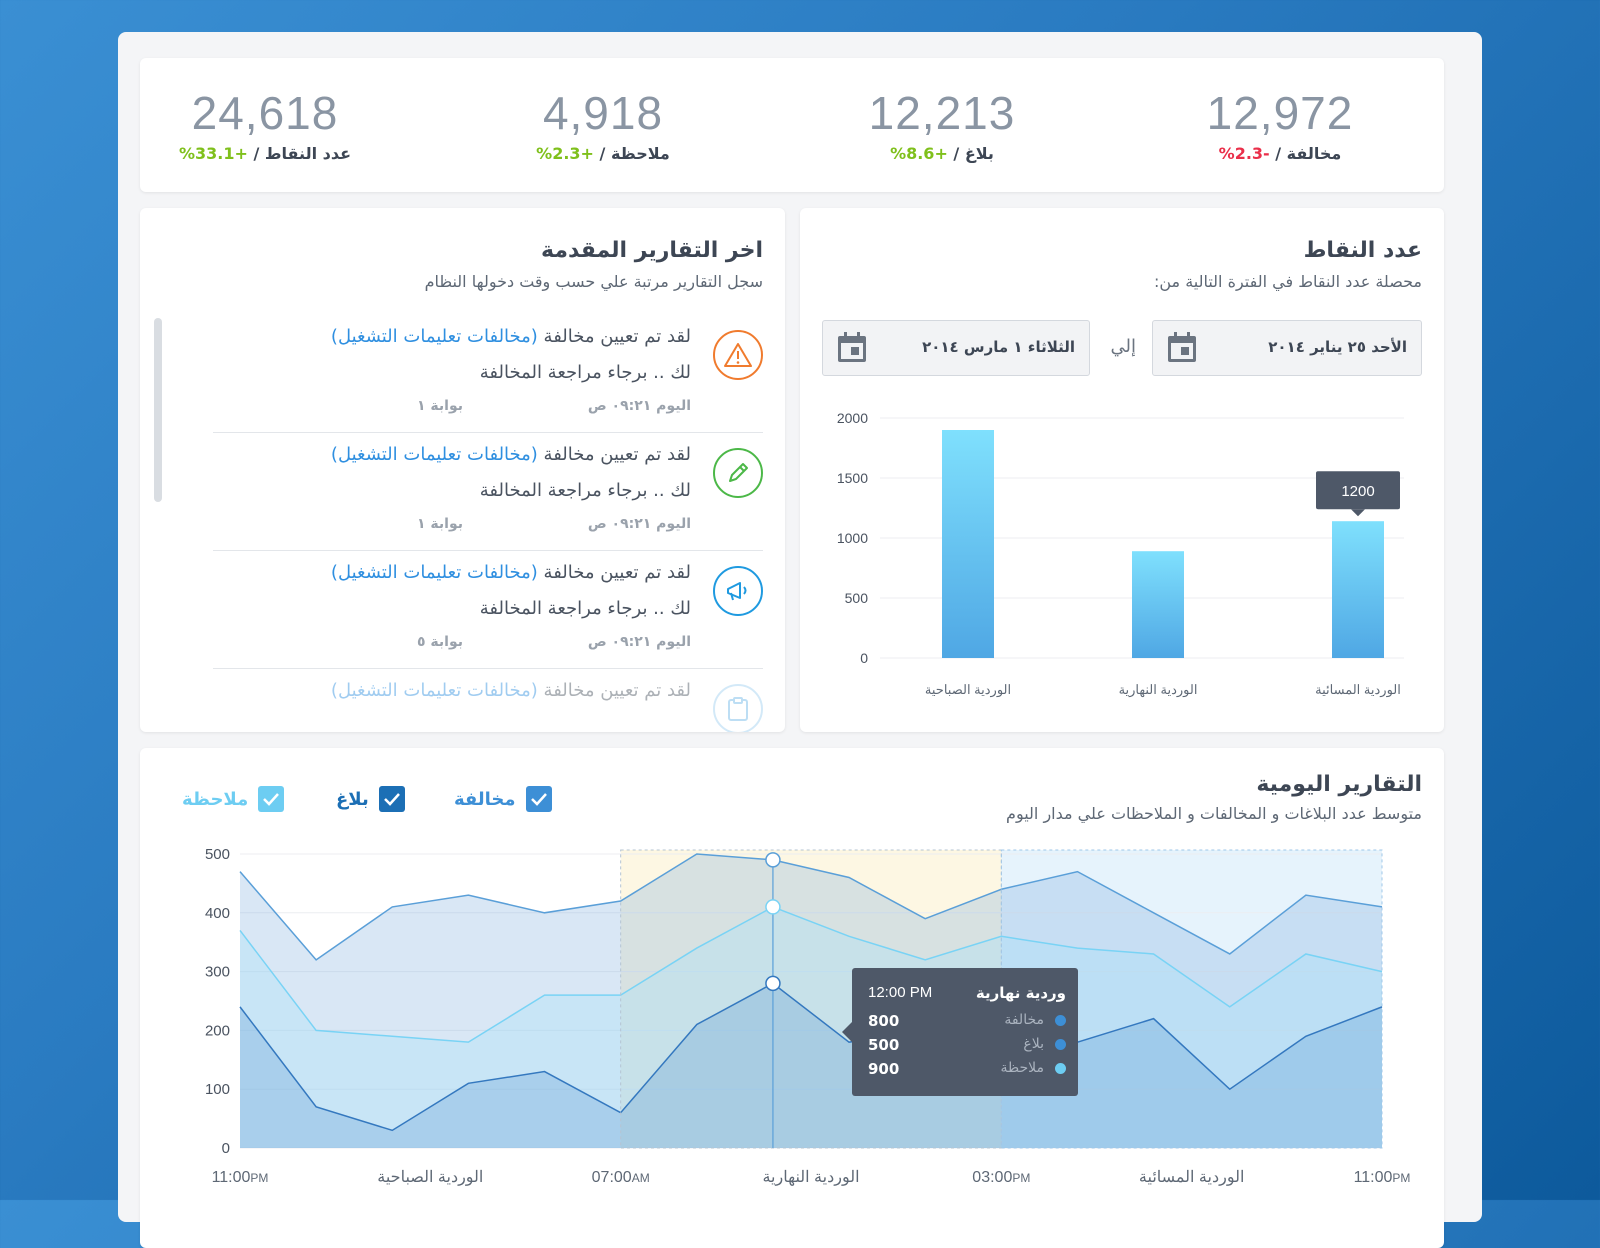 Image resolution: width=1600 pixels, height=1248 pixels. Describe the element at coordinates (942, 113) in the screenshot. I see `stat-value: 12,213` at that location.